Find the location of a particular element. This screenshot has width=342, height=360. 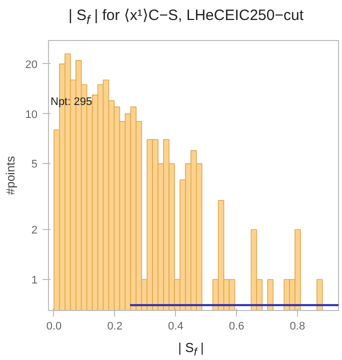

annotation: Npt: 295 is located at coordinates (71, 102).